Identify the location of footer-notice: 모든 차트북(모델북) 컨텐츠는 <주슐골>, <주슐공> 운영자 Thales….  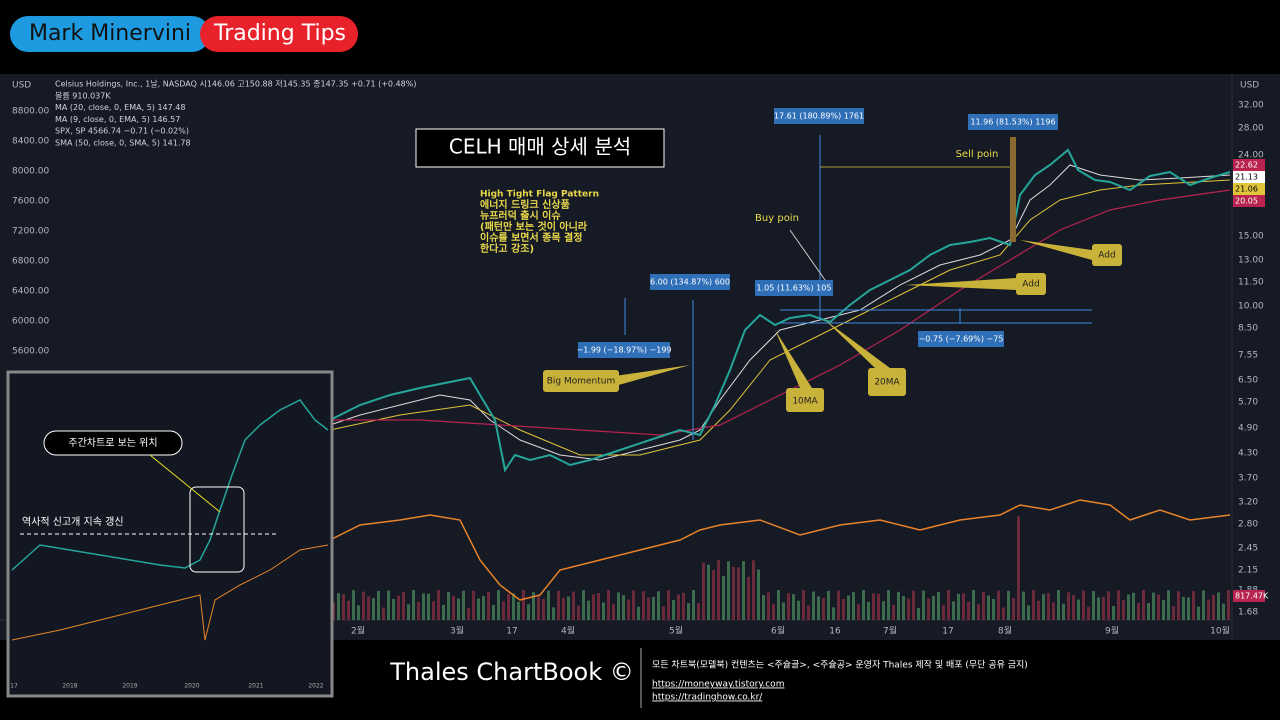
(840, 665).